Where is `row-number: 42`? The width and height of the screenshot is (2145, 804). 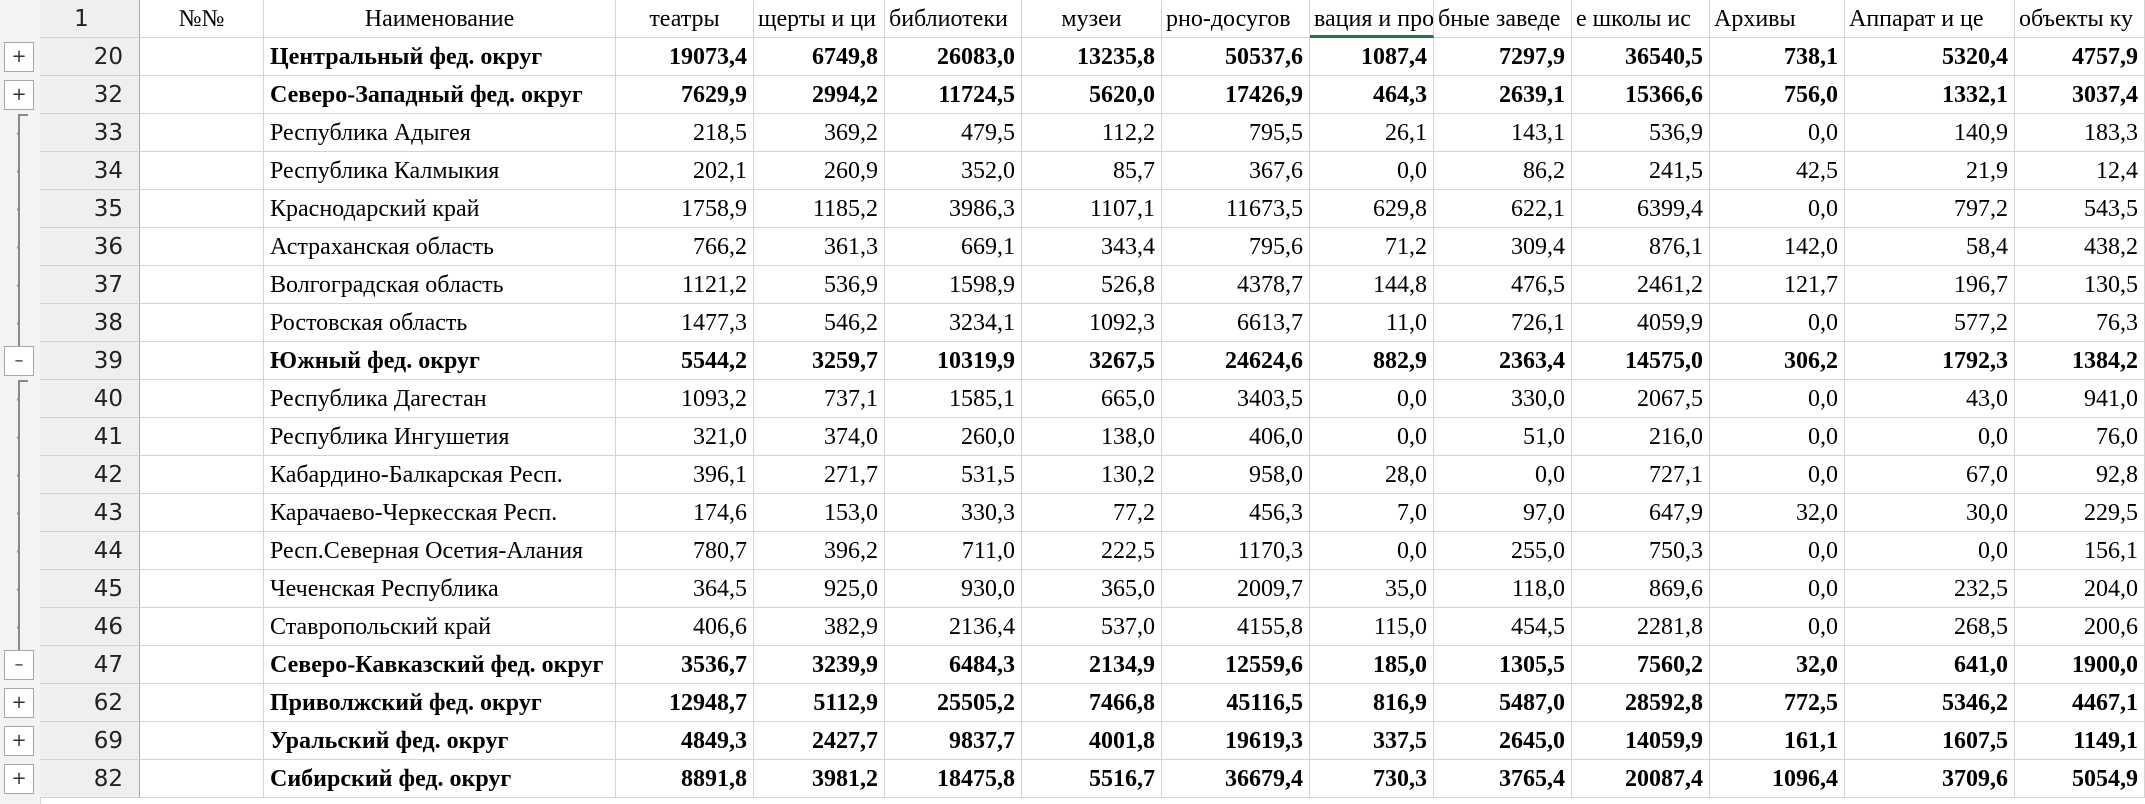 row-number: 42 is located at coordinates (90, 475).